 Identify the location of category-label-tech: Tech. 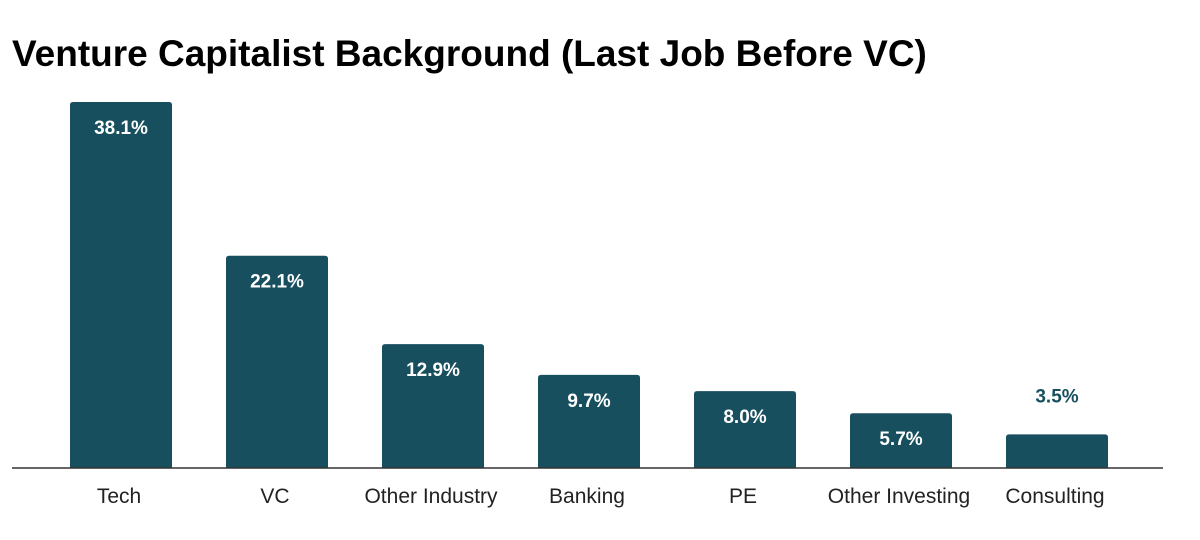
(119, 496).